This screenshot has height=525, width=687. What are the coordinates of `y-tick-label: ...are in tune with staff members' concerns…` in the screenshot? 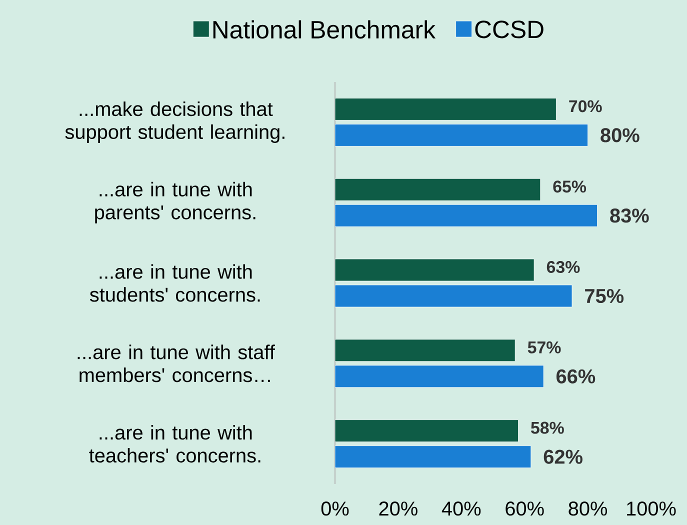 It's located at (176, 363).